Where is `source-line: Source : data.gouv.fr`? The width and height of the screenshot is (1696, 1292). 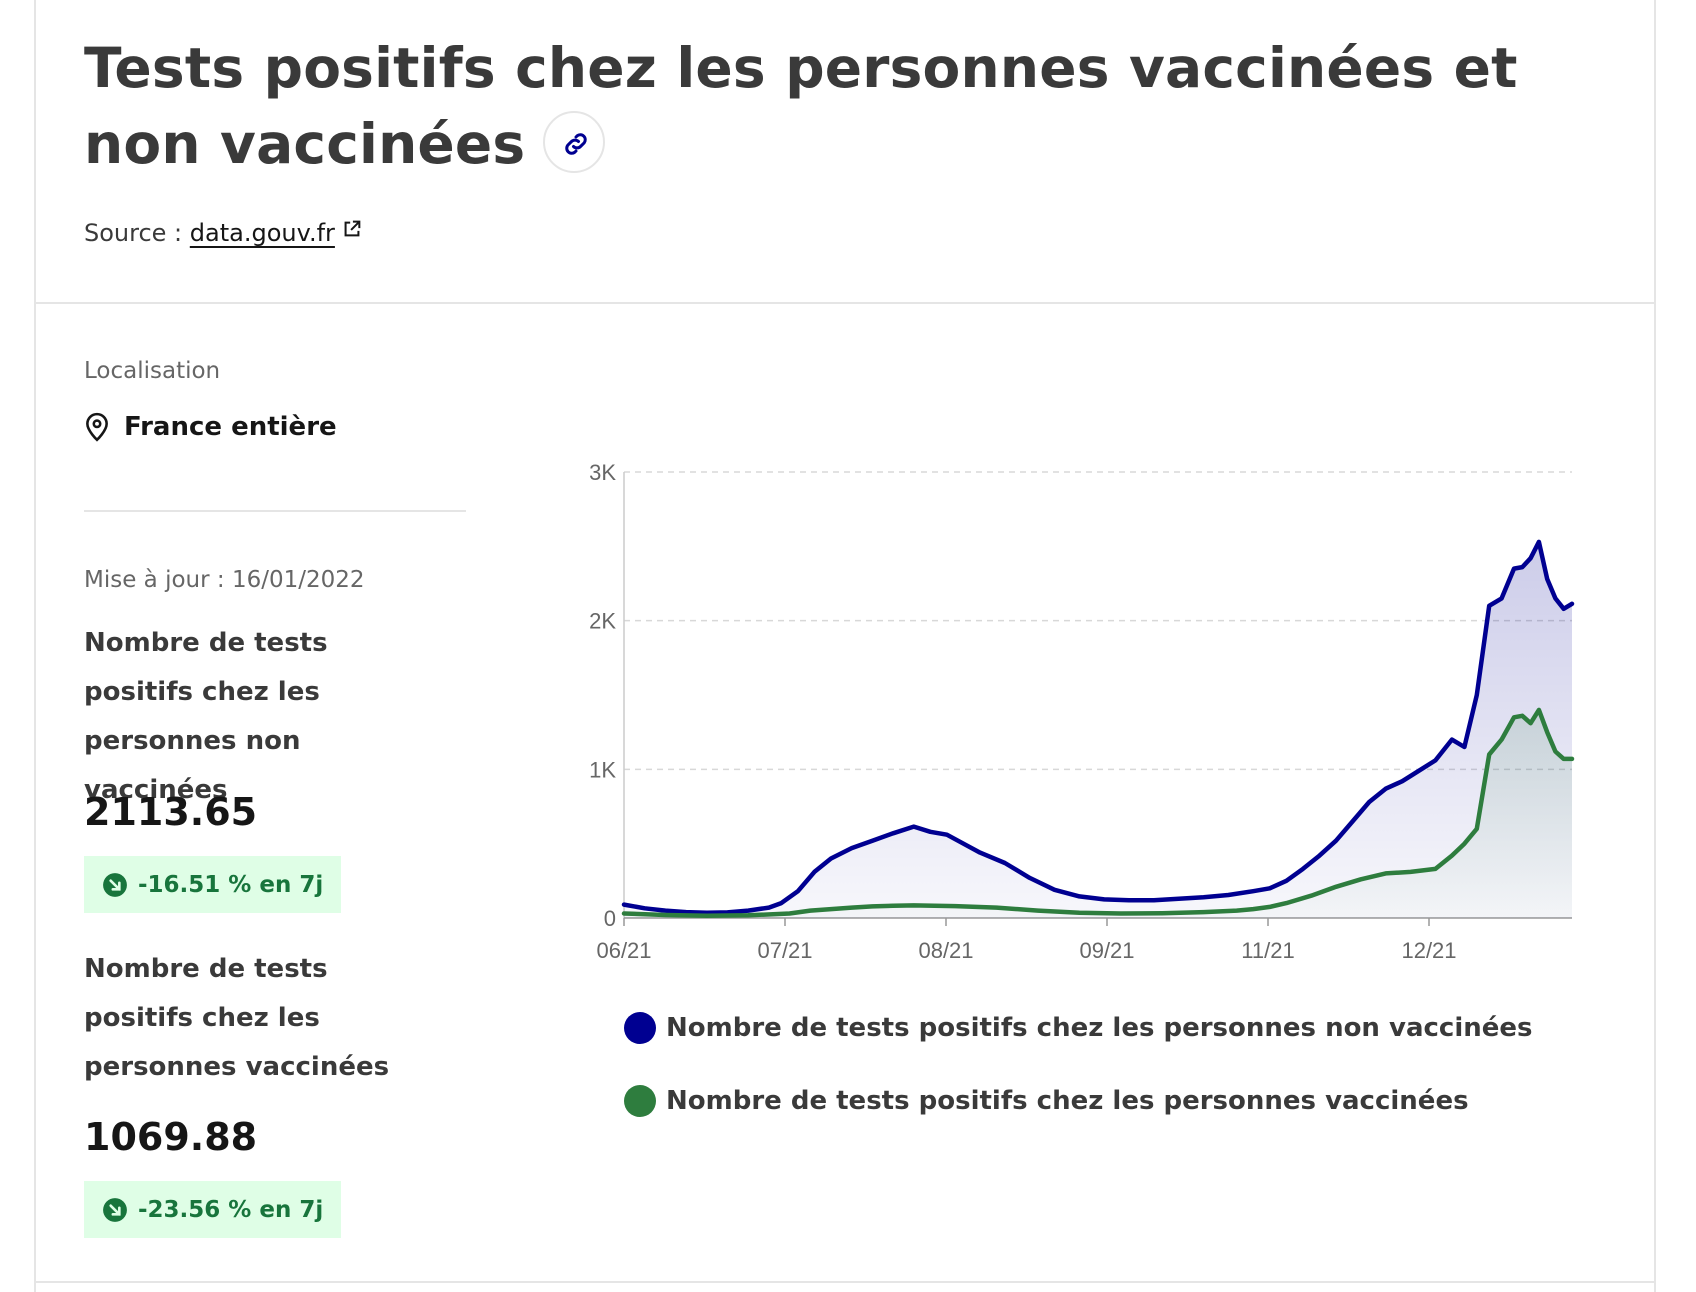
source-line: Source : data.gouv.fr is located at coordinates (223, 233).